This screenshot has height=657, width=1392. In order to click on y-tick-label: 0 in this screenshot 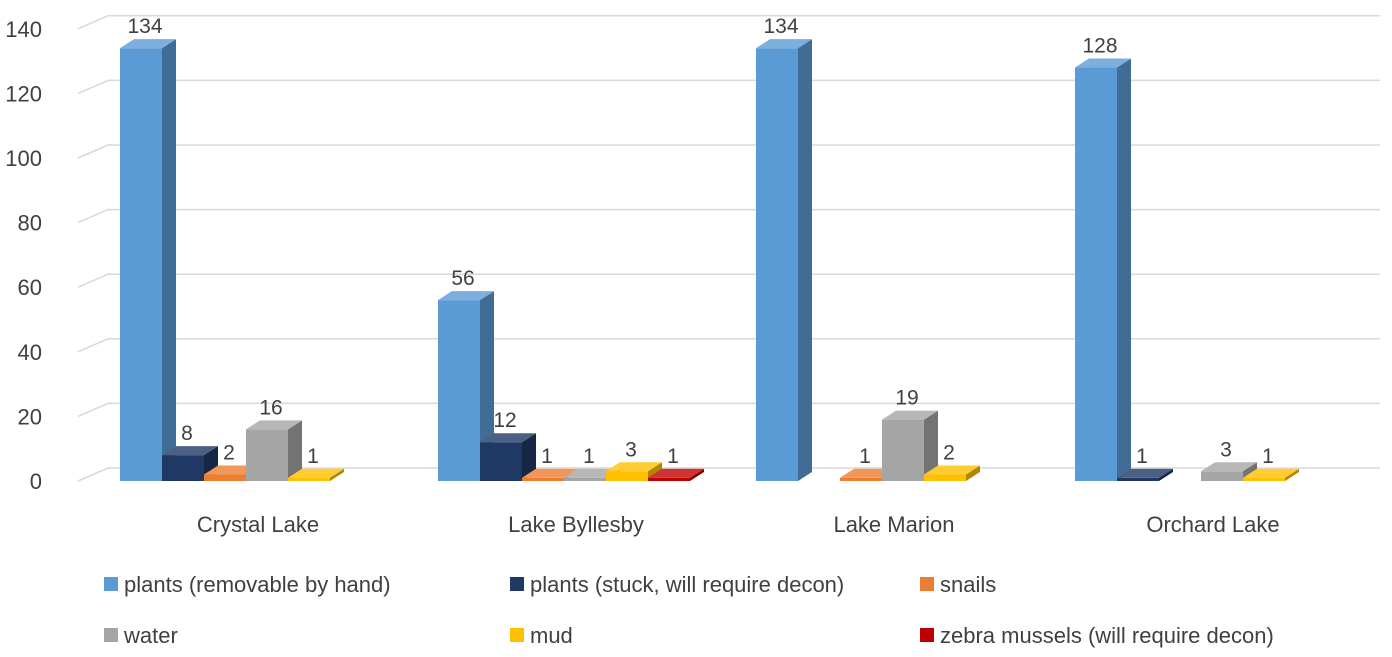, I will do `click(36, 481)`.